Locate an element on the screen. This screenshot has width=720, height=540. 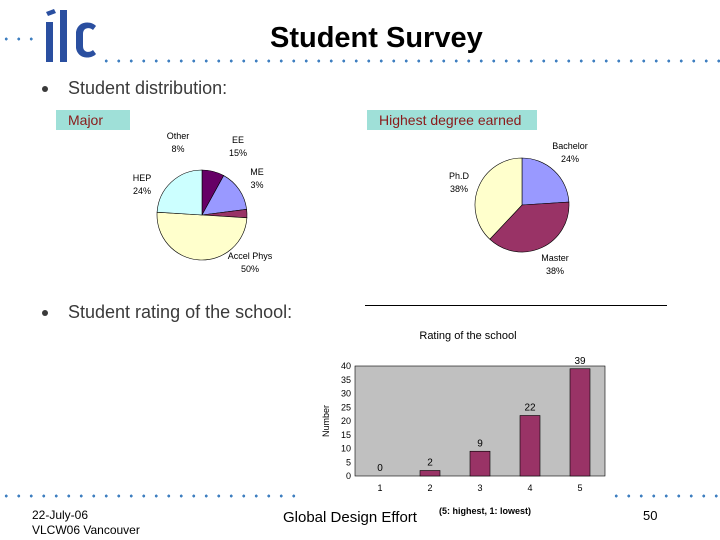
top-left-dots is located at coordinates (20, 39).